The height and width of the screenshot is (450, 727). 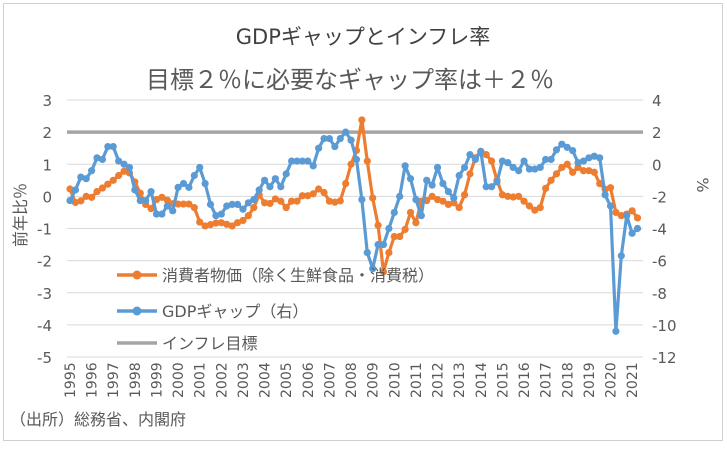 What do you see at coordinates (114, 380) in the screenshot?
I see `x-tick-label: 1997` at bounding box center [114, 380].